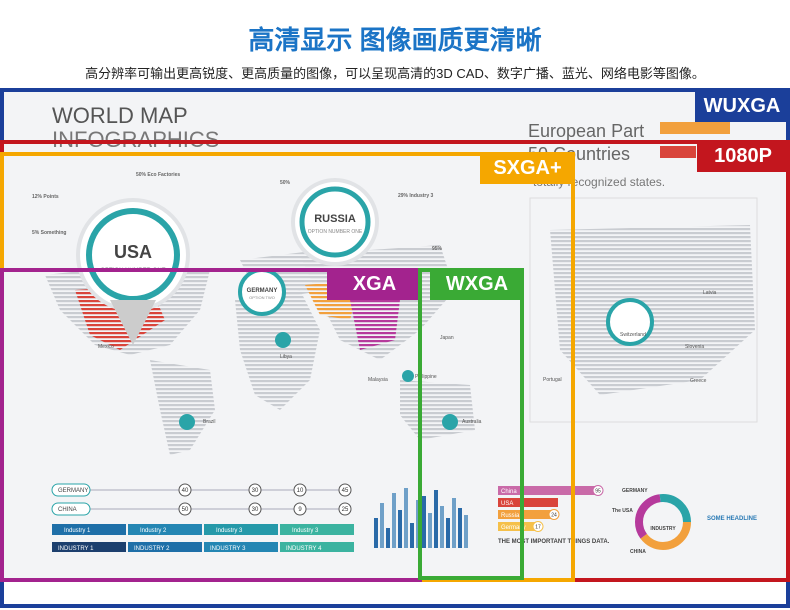  Describe the element at coordinates (135, 139) in the screenshot. I see `map-title2: INFOGRAPHICS` at that location.